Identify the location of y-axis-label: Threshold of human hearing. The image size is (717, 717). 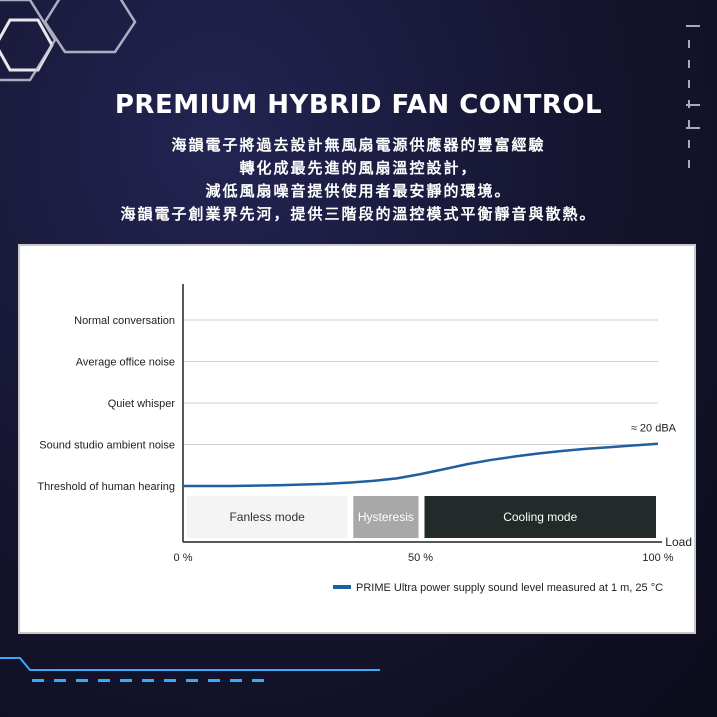
(106, 487).